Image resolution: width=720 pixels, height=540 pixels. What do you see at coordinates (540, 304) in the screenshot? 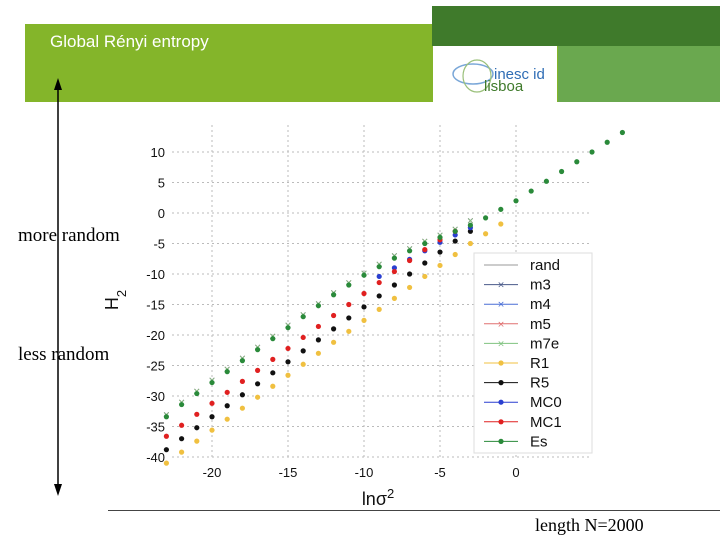
I see `legend-label-m4: m4` at bounding box center [540, 304].